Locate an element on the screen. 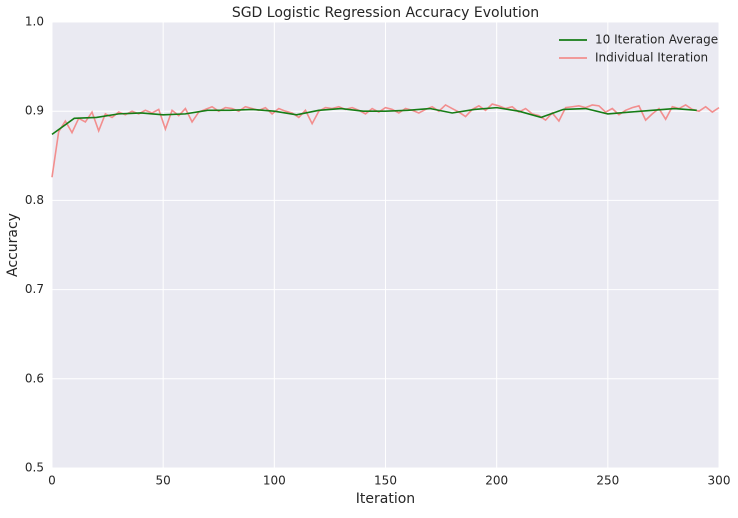  y-tick-label: 0.9 is located at coordinates (34, 111).